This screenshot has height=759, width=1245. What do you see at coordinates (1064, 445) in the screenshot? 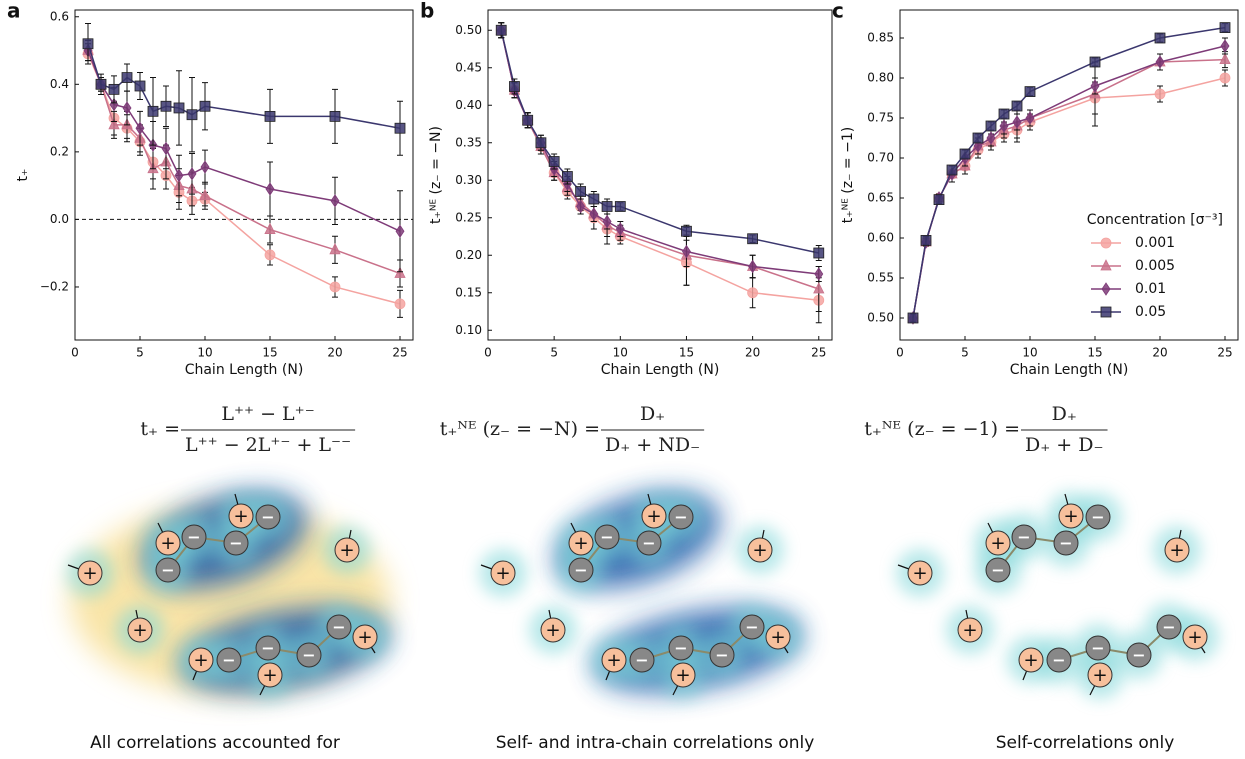
I see `formula-denominator: D₊ + D₋` at bounding box center [1064, 445].